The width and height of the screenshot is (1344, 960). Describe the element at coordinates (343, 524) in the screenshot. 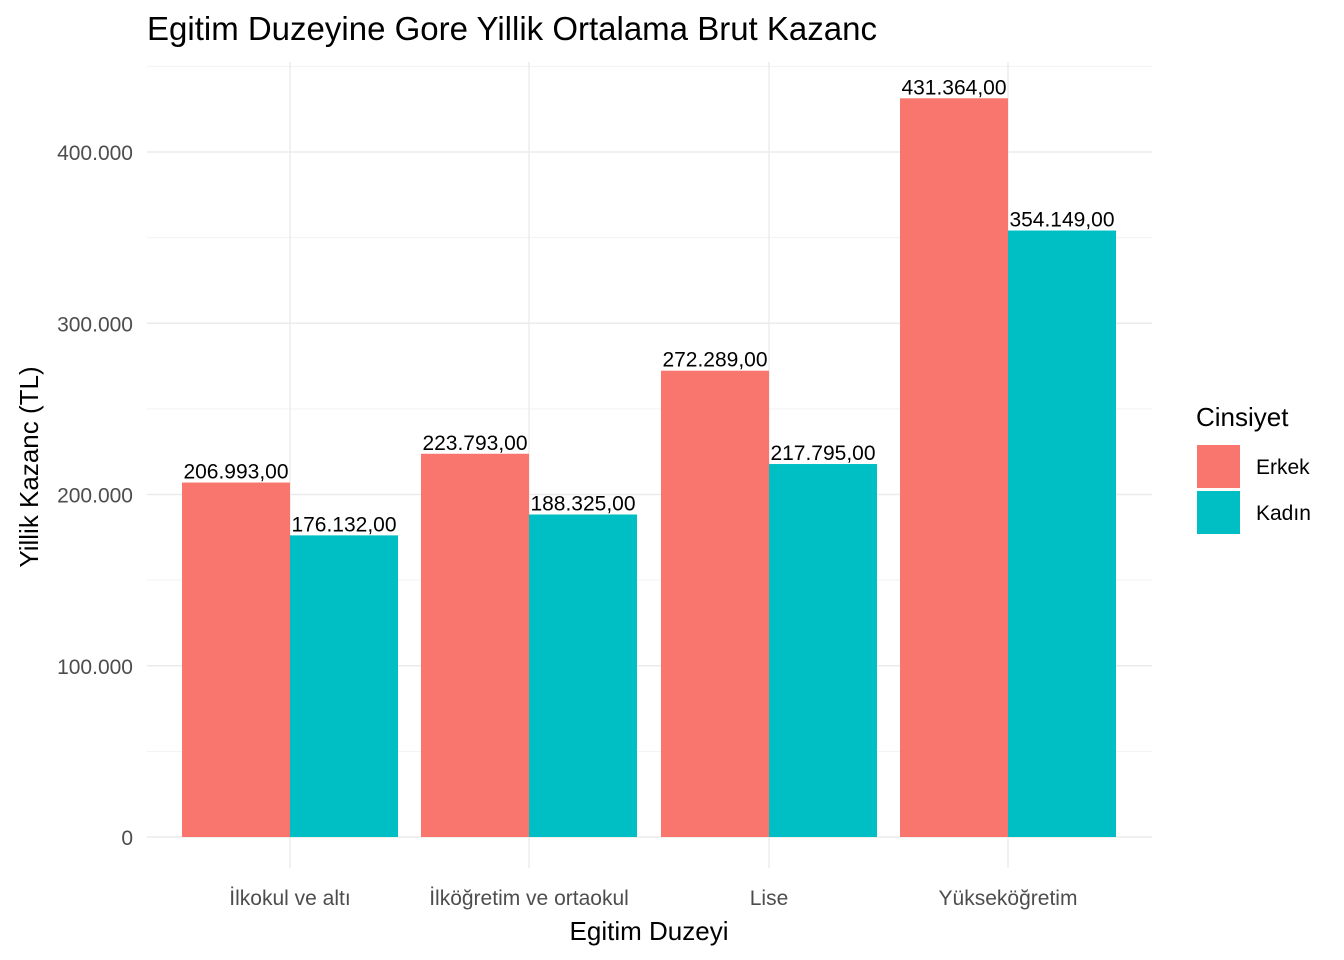

I see `bar-value-label: 176.132,00` at that location.